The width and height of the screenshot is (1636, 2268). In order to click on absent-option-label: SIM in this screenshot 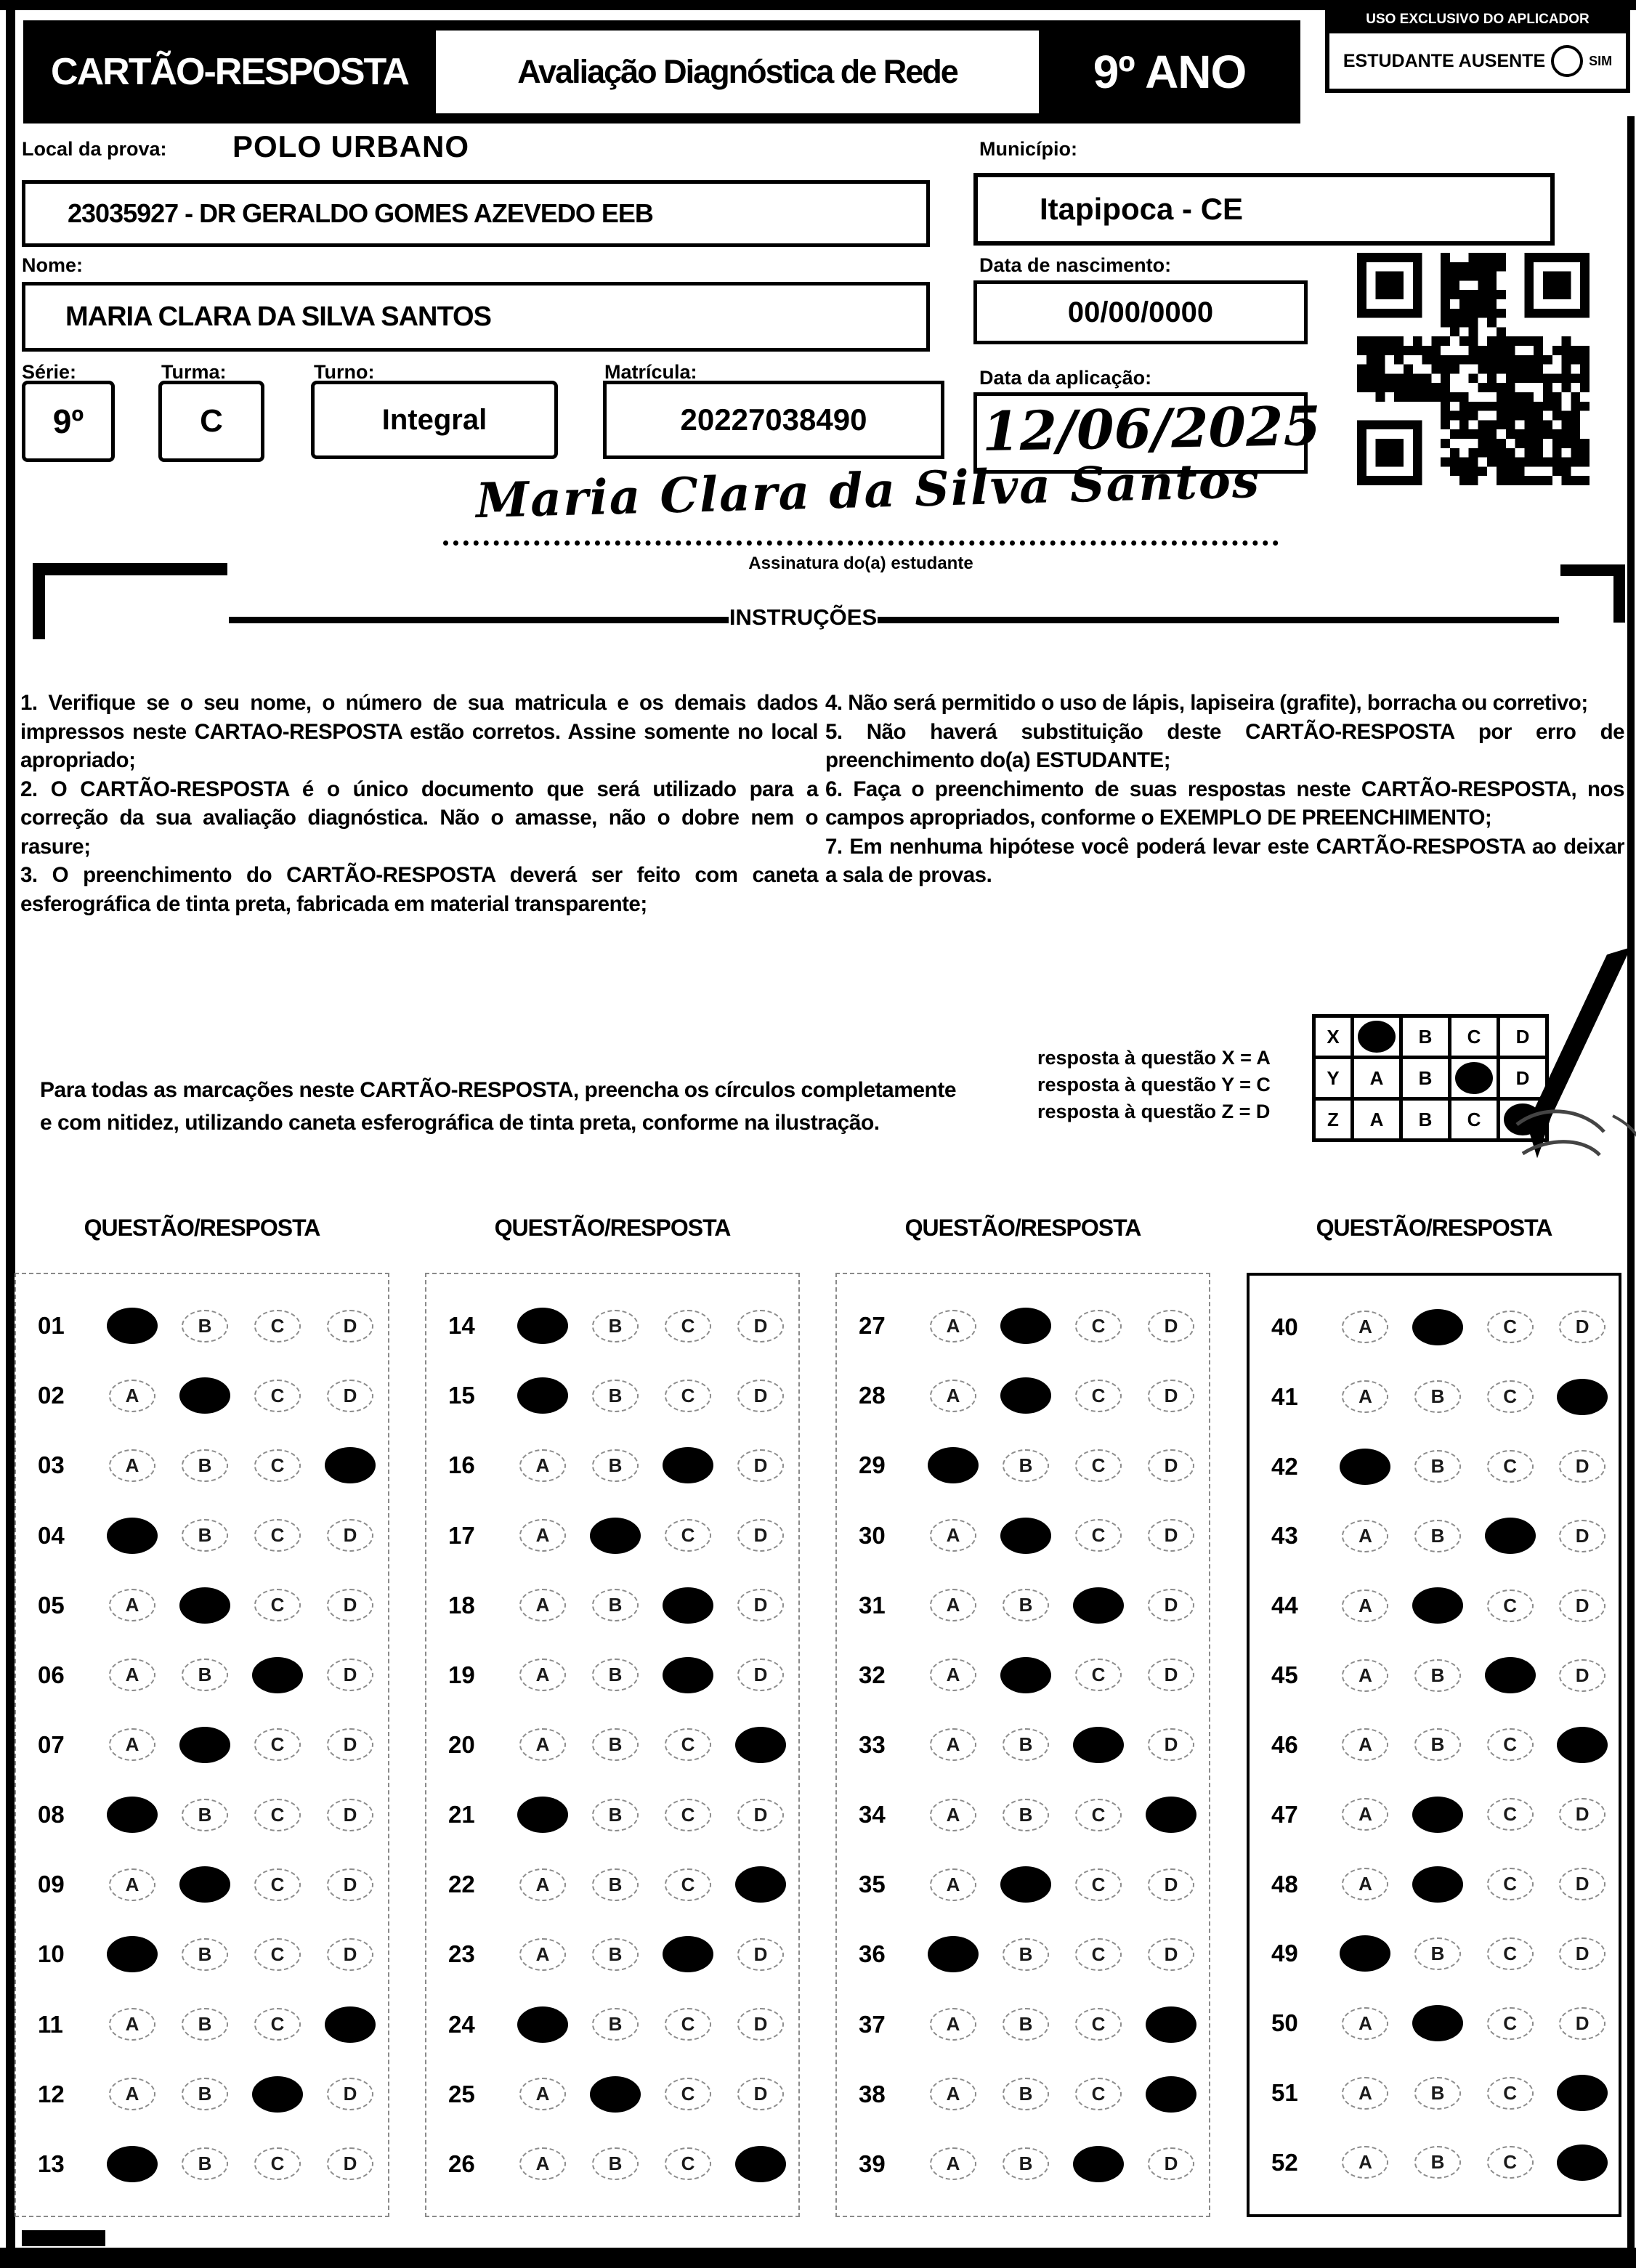, I will do `click(1601, 60)`.